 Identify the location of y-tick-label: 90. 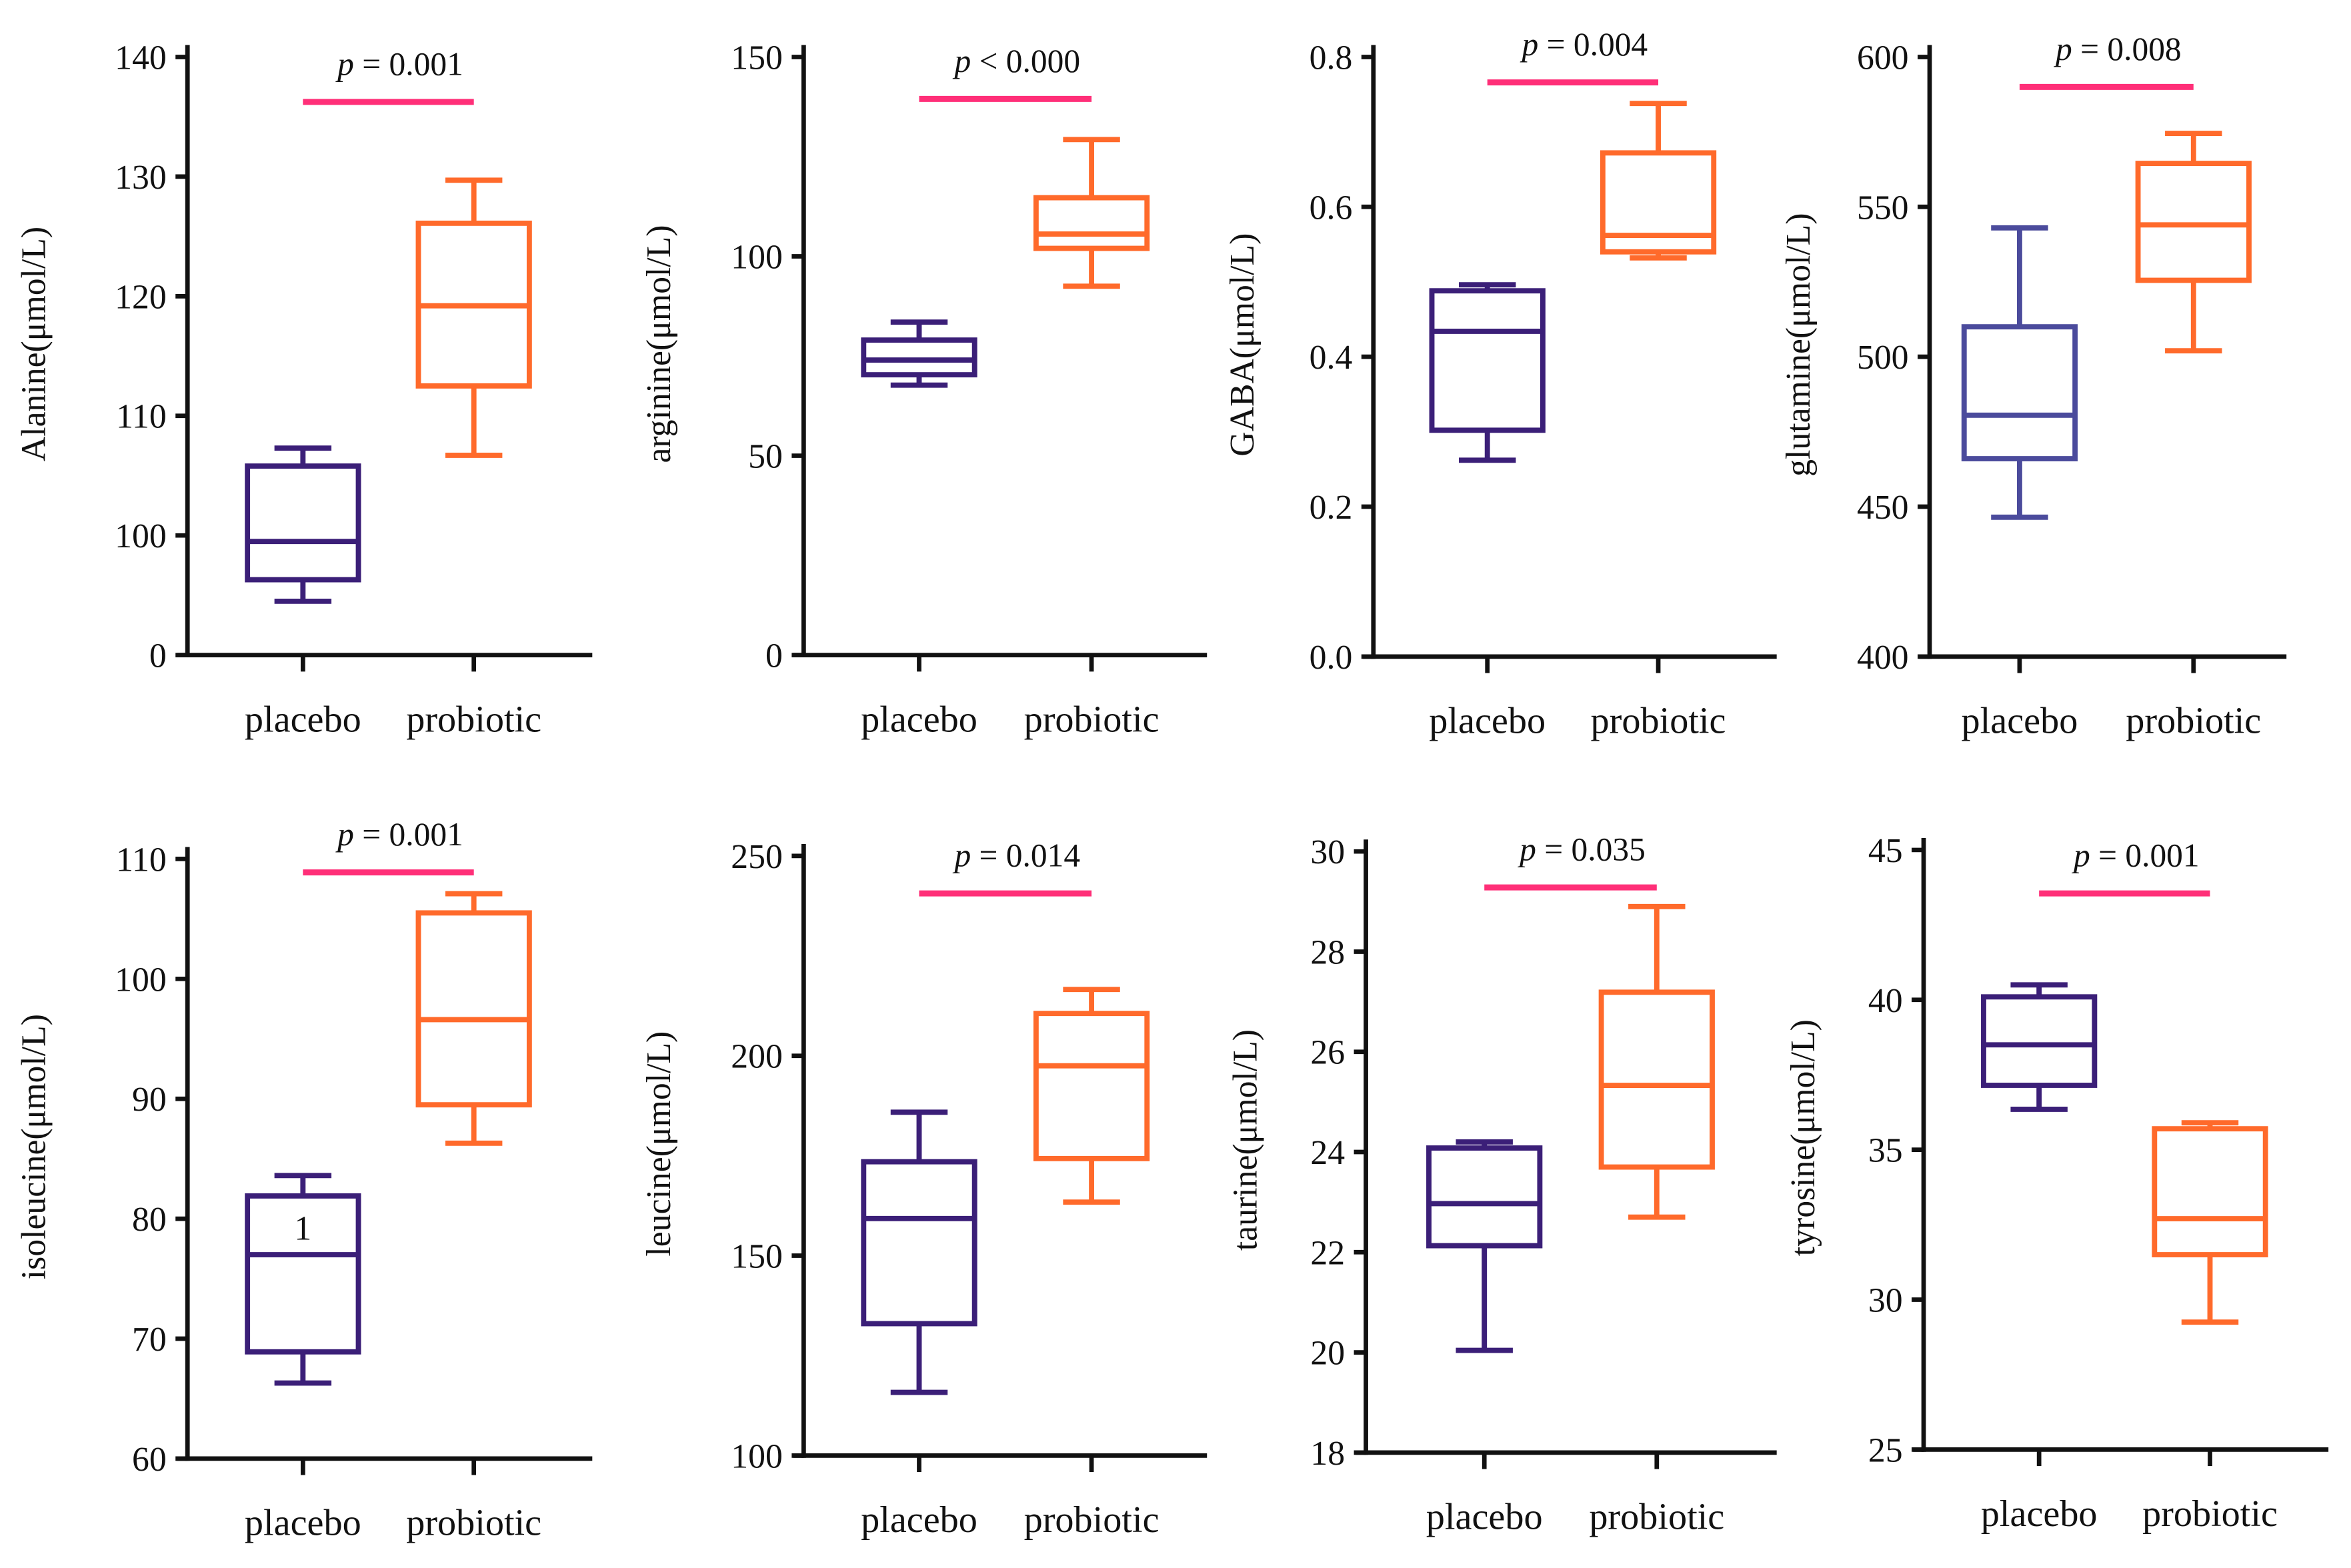
(149, 1100).